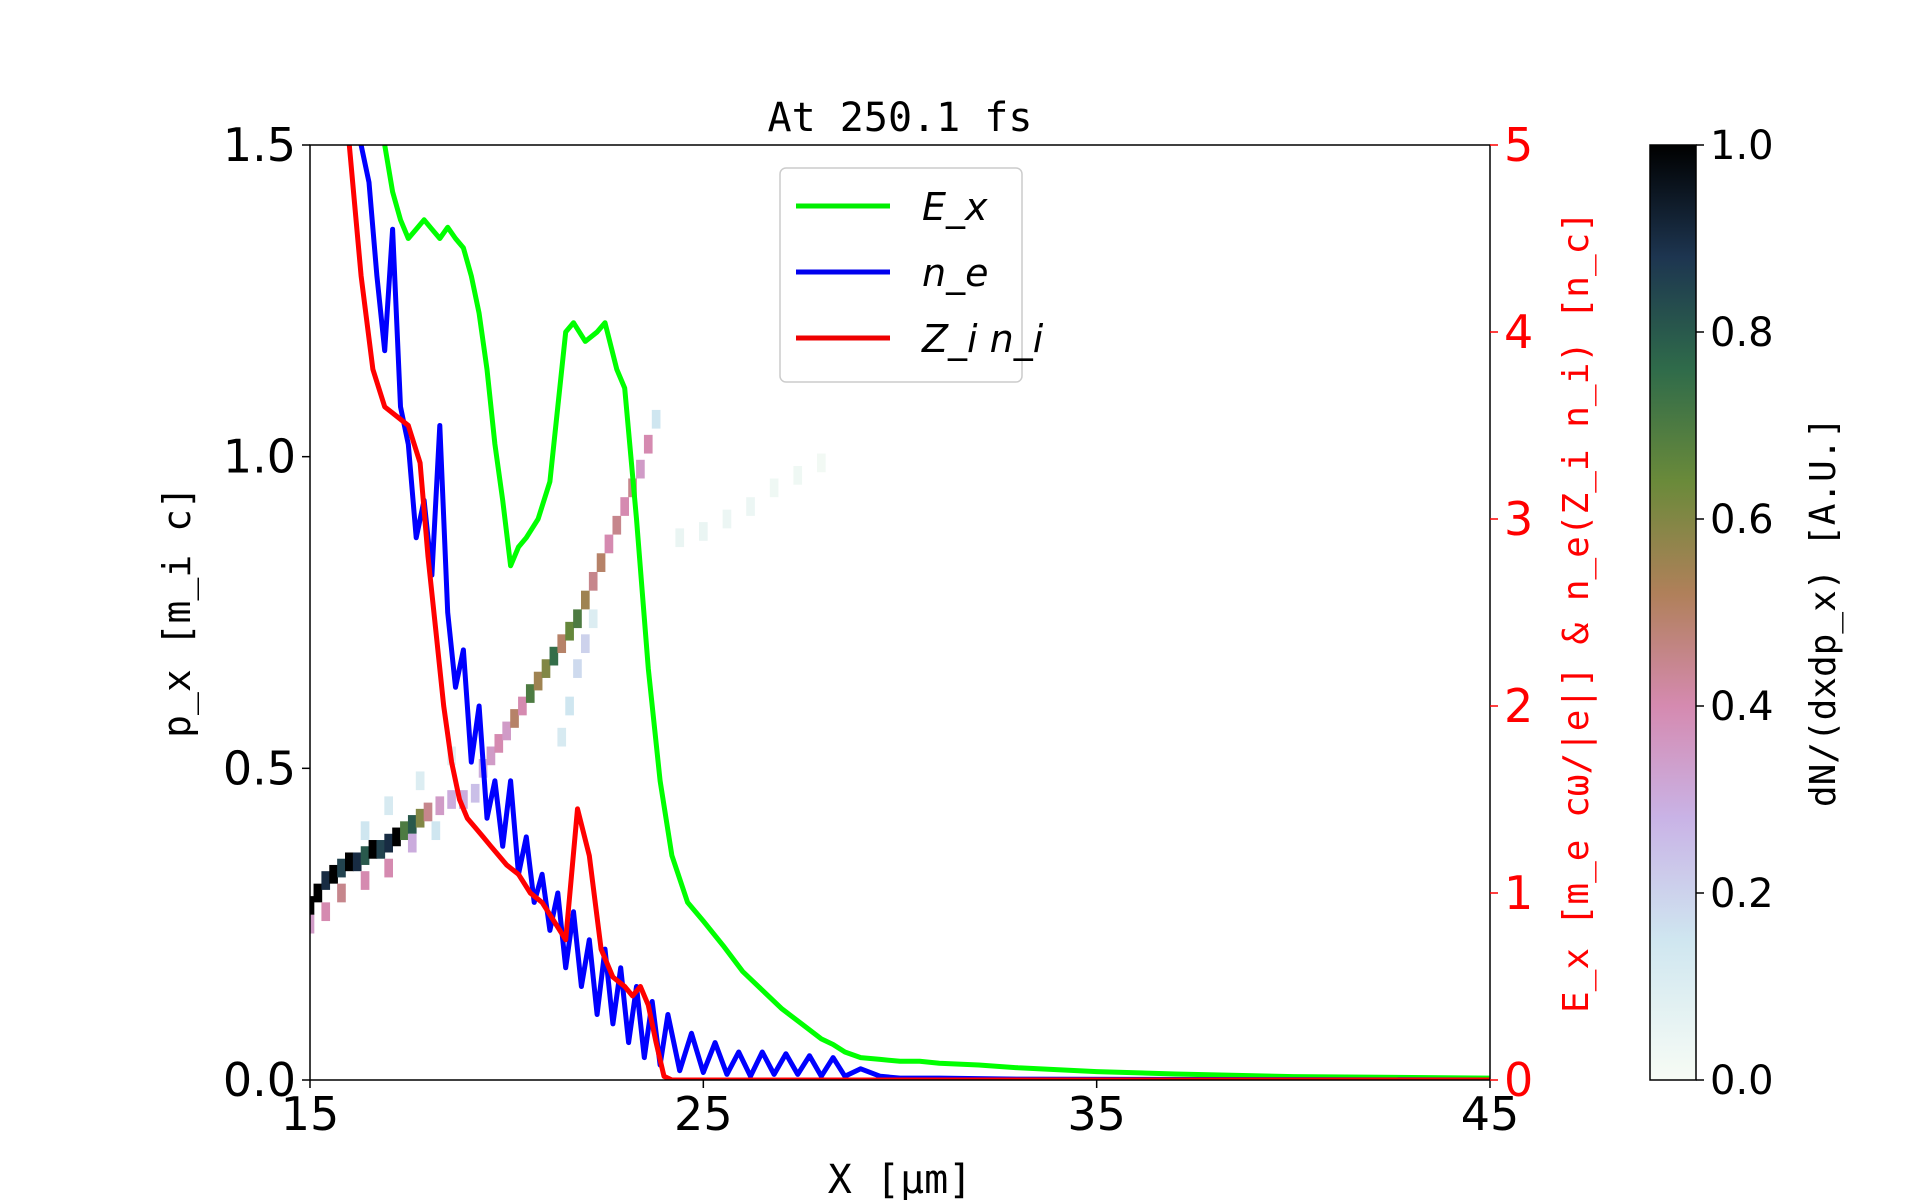  What do you see at coordinates (955, 207) in the screenshot?
I see `legend-label: E_x` at bounding box center [955, 207].